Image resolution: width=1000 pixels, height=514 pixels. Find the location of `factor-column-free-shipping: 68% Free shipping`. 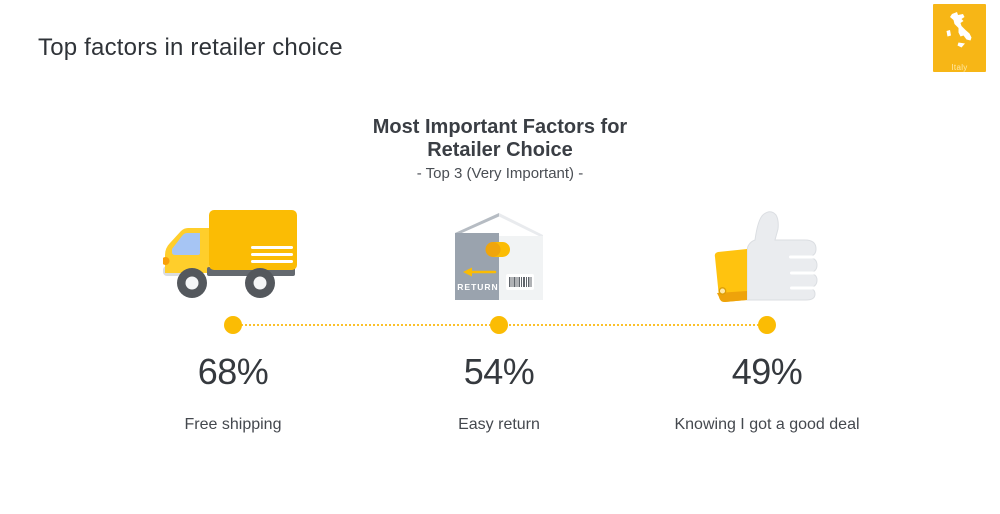

factor-column-free-shipping: 68% Free shipping is located at coordinates (233, 316).